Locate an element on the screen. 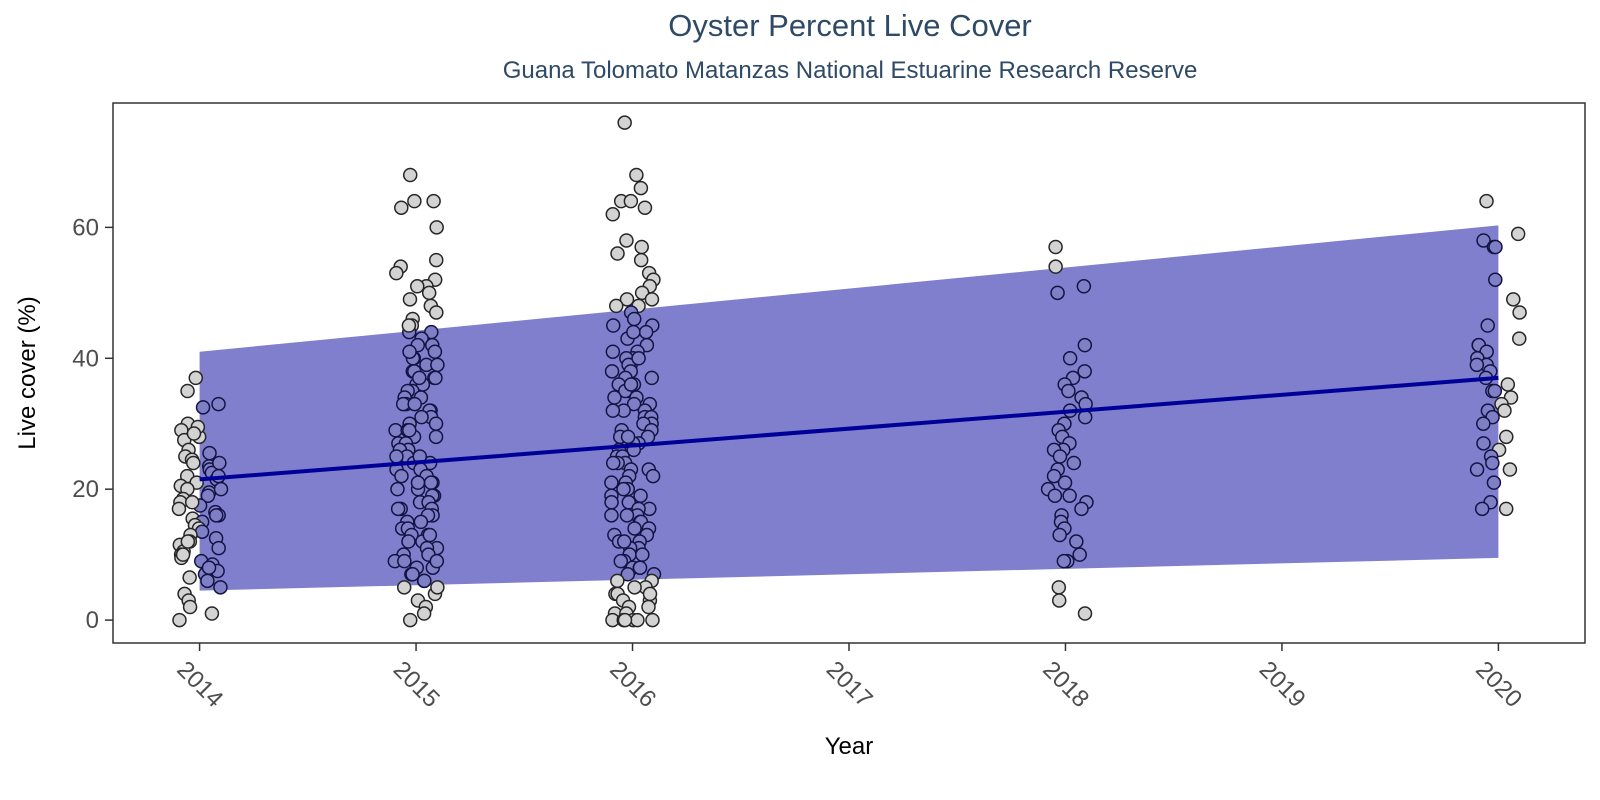 This screenshot has height=800, width=1600. y-axis: 0 20 40 60 is located at coordinates (92, 424).